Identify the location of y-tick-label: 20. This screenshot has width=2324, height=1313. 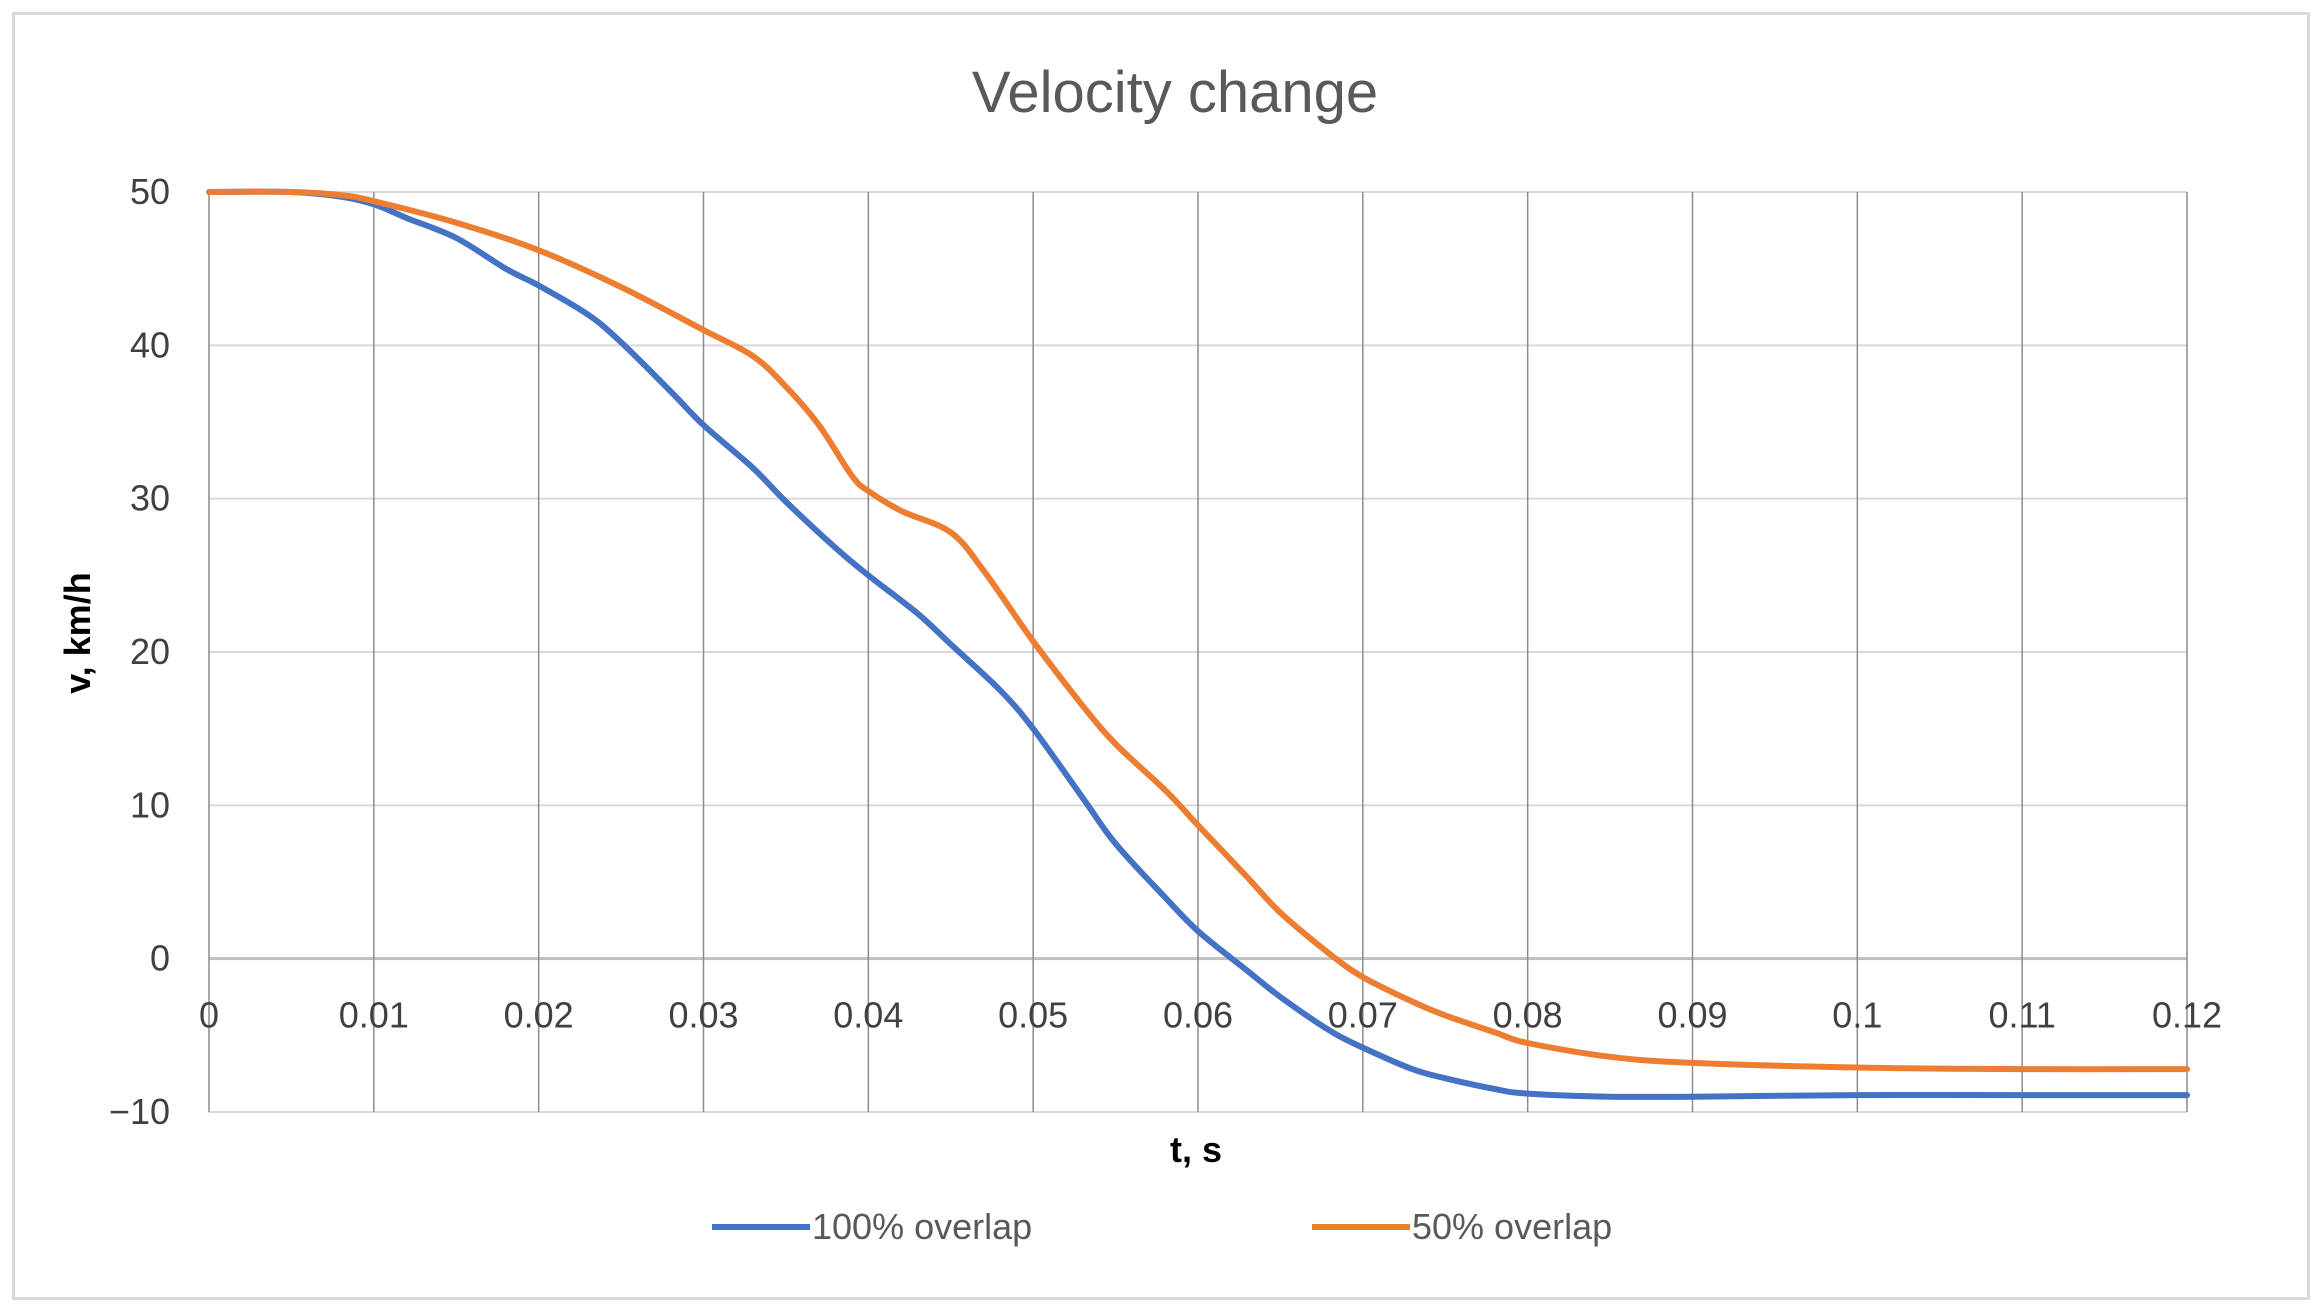
(150, 651).